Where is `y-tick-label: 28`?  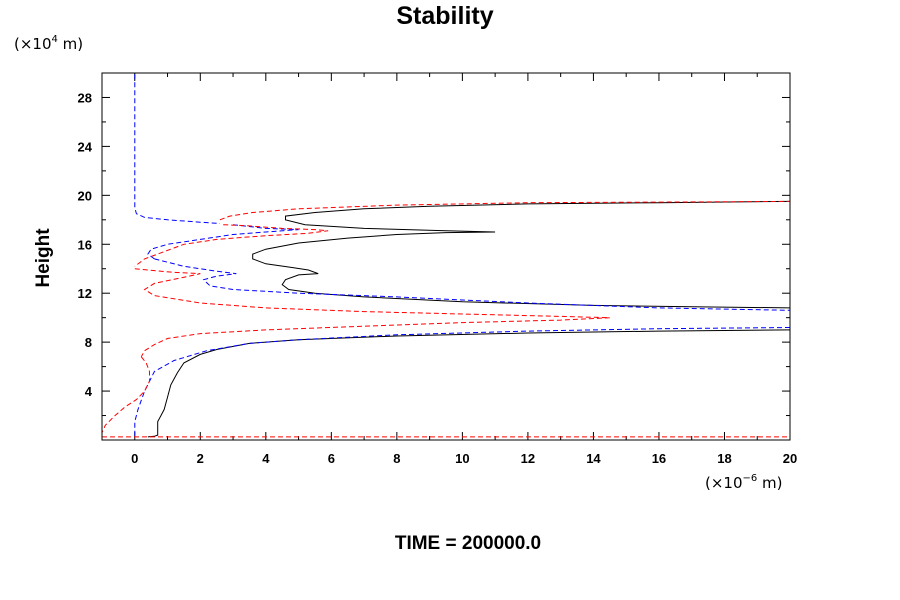
y-tick-label: 28 is located at coordinates (85, 97).